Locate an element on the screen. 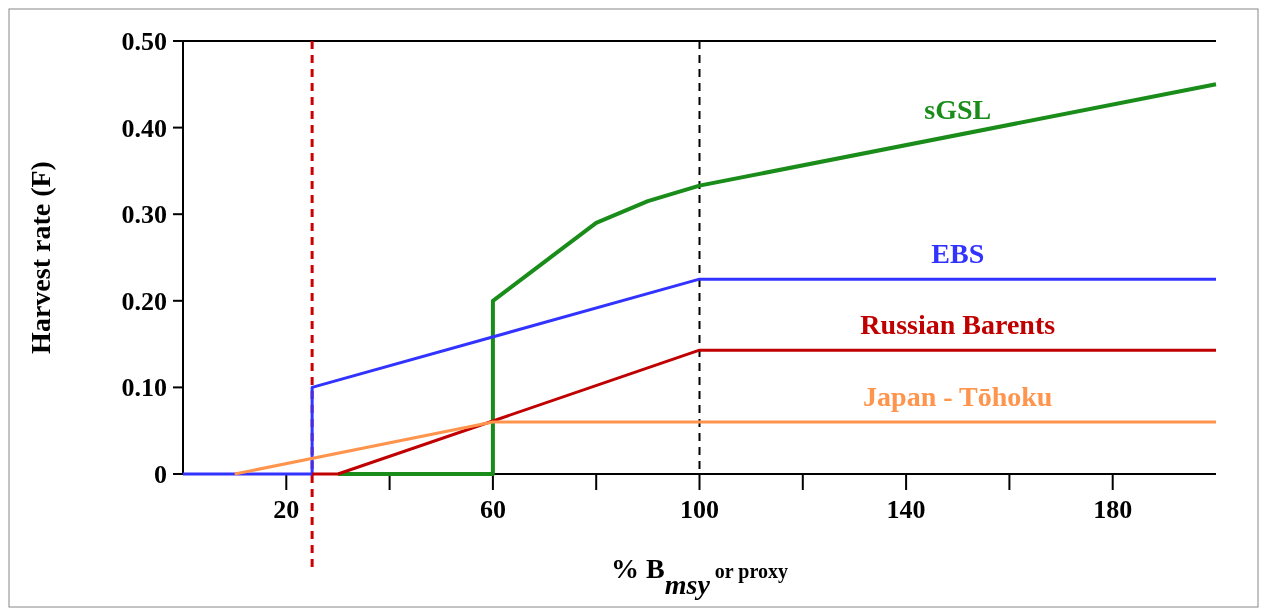 This screenshot has height=616, width=1267. x-tick-label: 140 is located at coordinates (906, 509).